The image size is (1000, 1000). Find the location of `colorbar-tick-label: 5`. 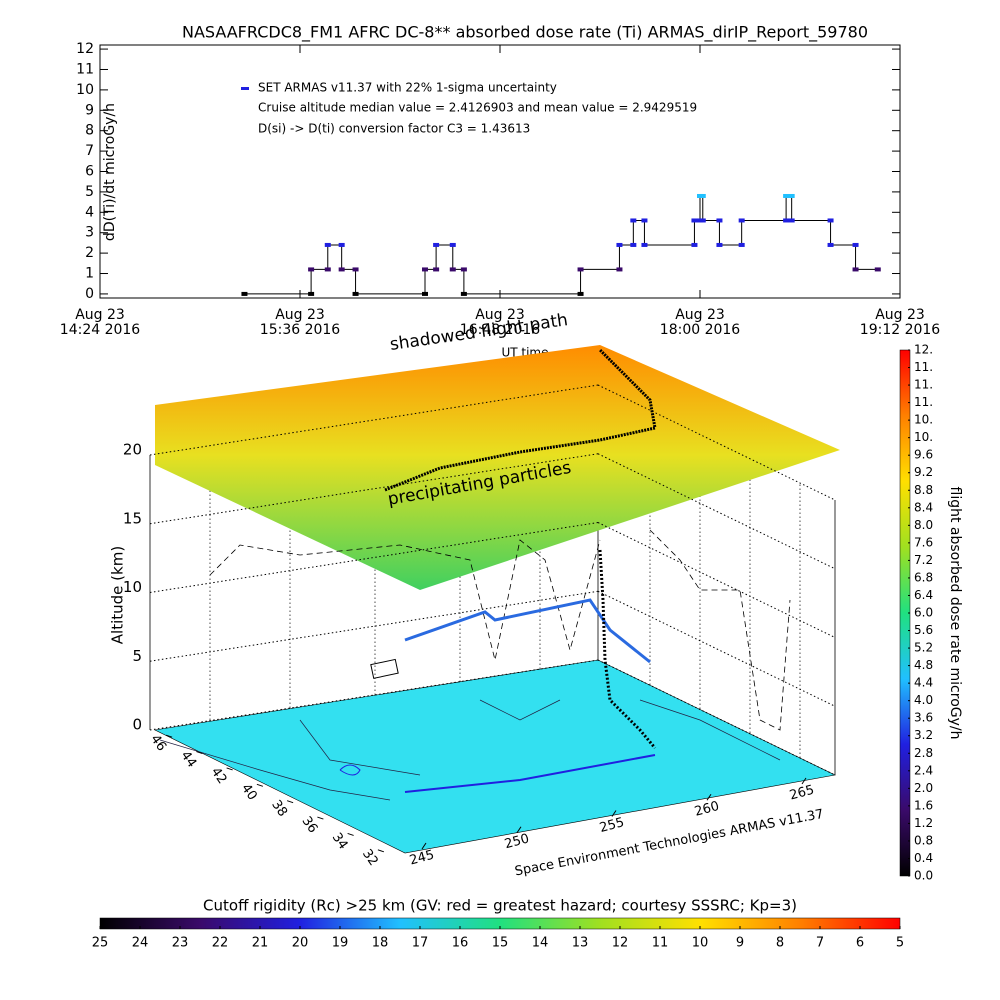

colorbar-tick-label: 5 is located at coordinates (900, 943).